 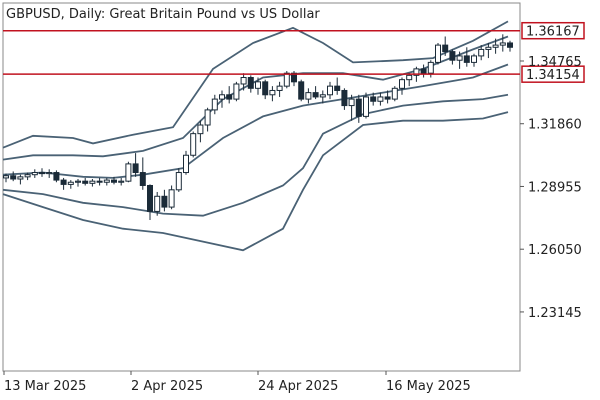 I want to click on y-tick-label: 1.31860, so click(x=555, y=125).